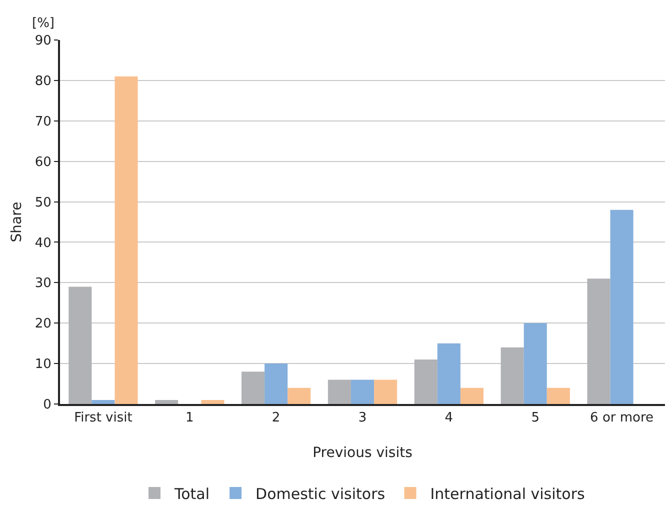 This screenshot has height=515, width=670. Describe the element at coordinates (43, 41) in the screenshot. I see `y-tick-label: 90` at that location.